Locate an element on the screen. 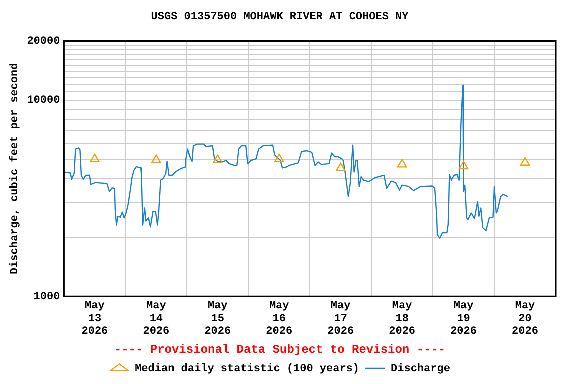 This screenshot has height=384, width=576. x-tick-label: May 16 2026 is located at coordinates (279, 319).